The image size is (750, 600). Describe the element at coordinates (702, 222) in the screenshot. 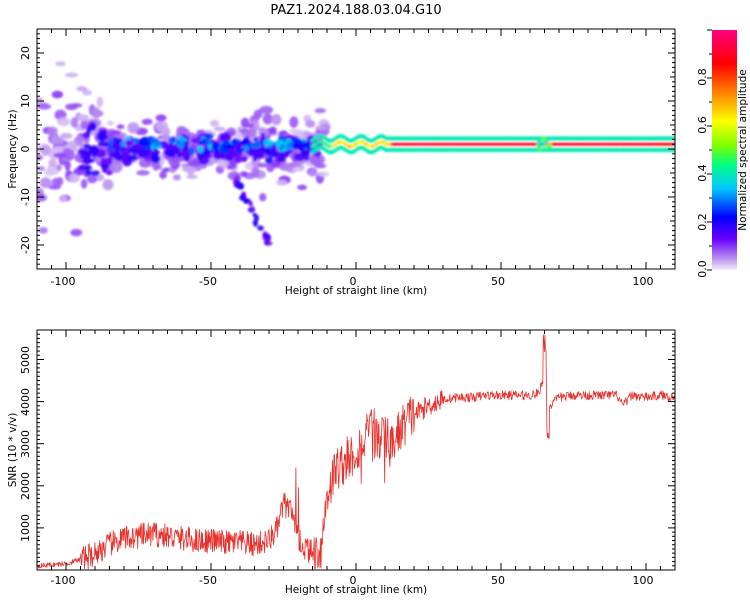

I see `colorbar-tick-label: 0.2` at that location.